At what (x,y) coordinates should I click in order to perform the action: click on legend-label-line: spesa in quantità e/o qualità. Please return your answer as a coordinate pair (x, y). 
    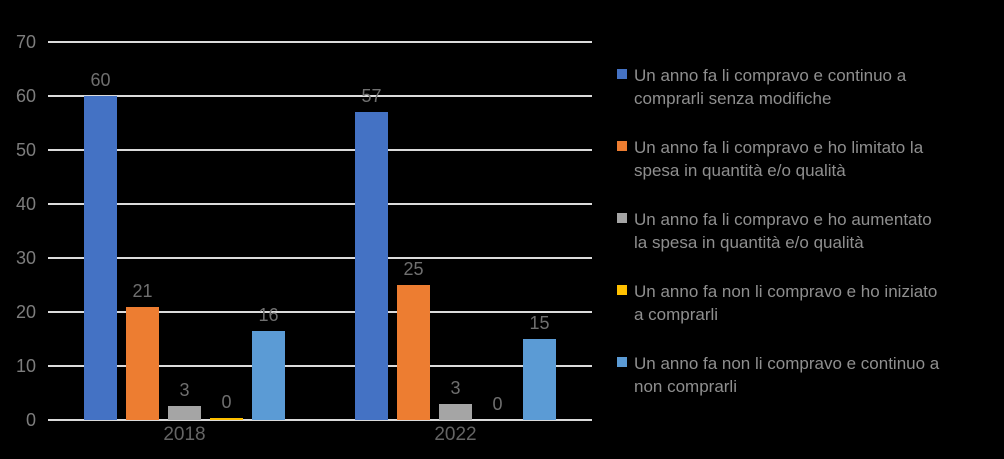
    Looking at the image, I should click on (740, 170).